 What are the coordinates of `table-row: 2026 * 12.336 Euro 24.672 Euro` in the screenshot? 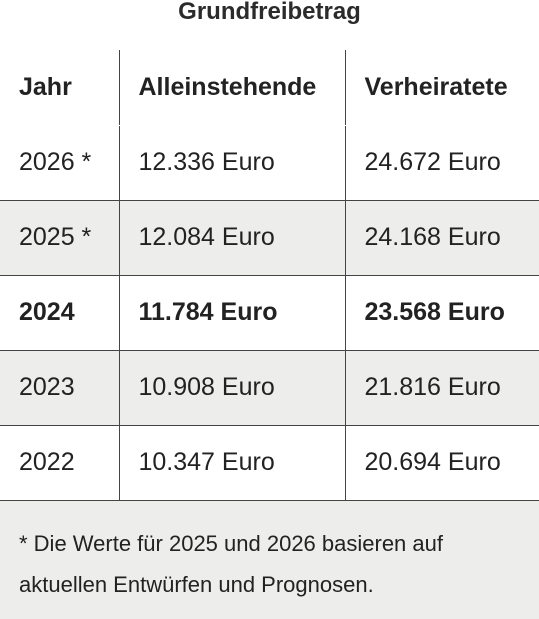 It's located at (269, 162).